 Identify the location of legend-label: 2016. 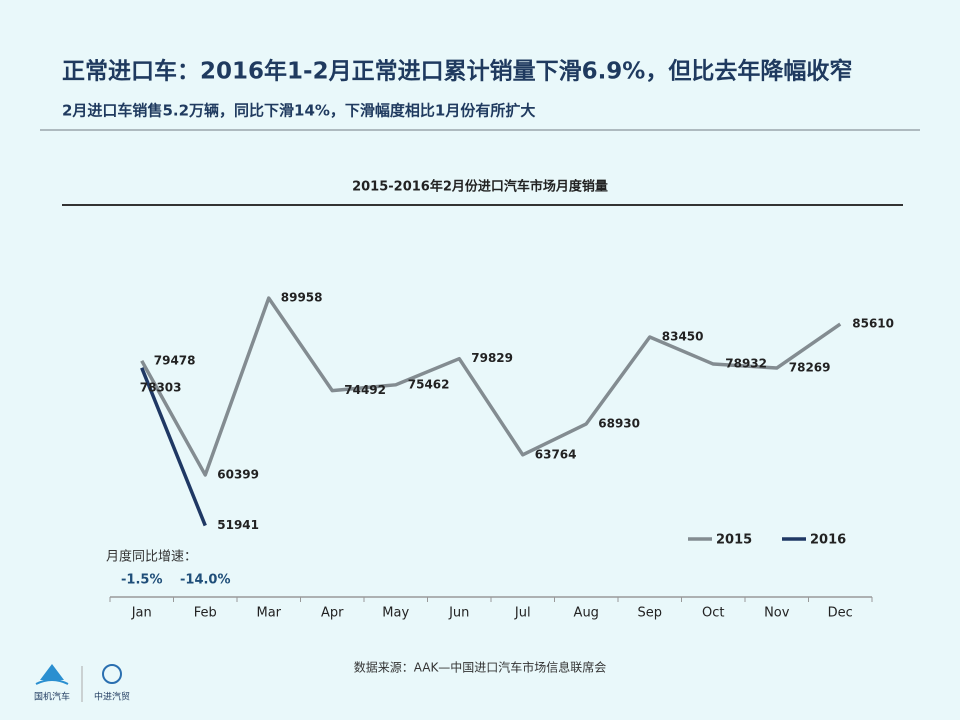
(828, 540).